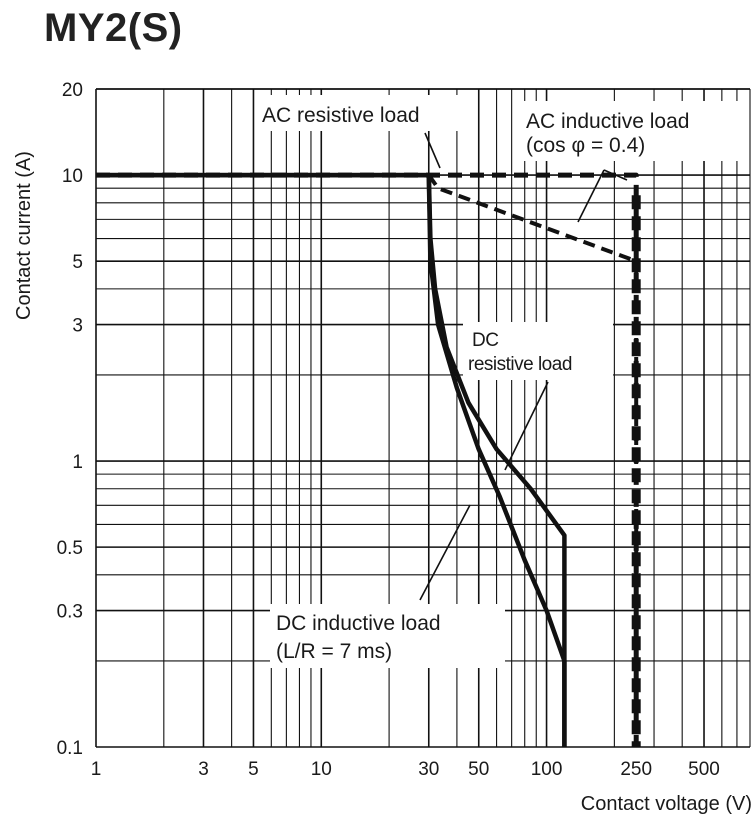 Image resolution: width=755 pixels, height=824 pixels. What do you see at coordinates (636, 769) in the screenshot?
I see `x-tick-label: 250` at bounding box center [636, 769].